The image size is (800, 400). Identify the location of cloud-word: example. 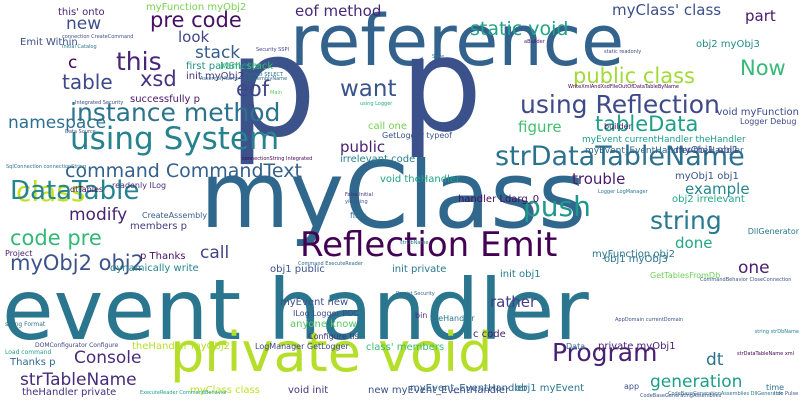
(717, 189).